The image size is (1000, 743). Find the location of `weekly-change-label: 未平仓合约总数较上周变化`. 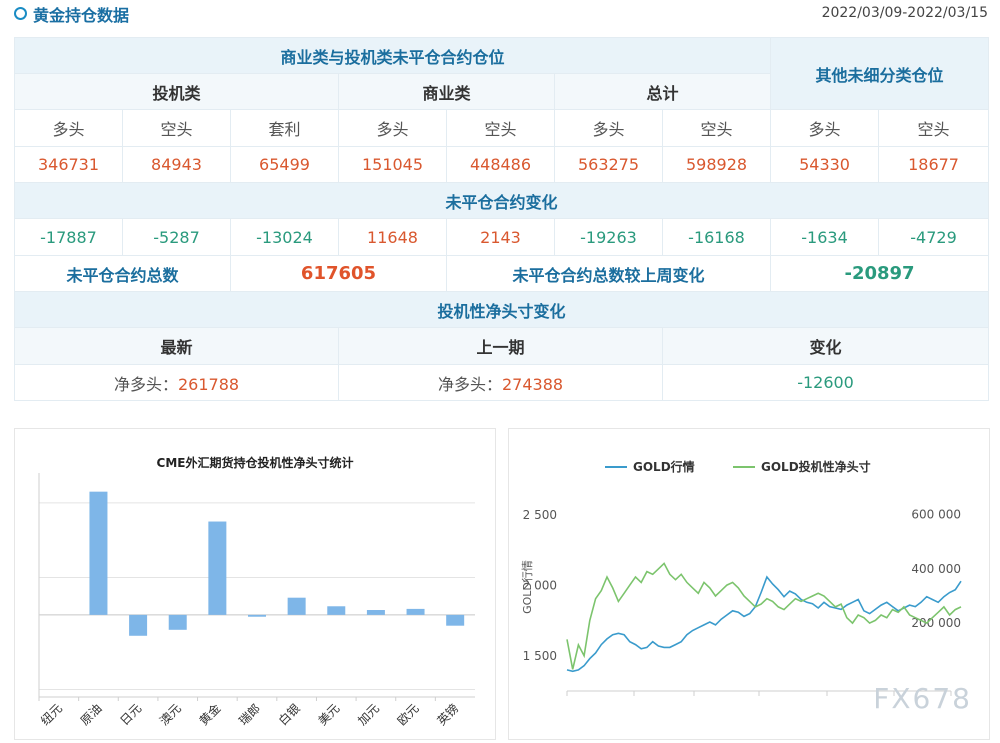

weekly-change-label: 未平仓合约总数较上周变化 is located at coordinates (608, 273).